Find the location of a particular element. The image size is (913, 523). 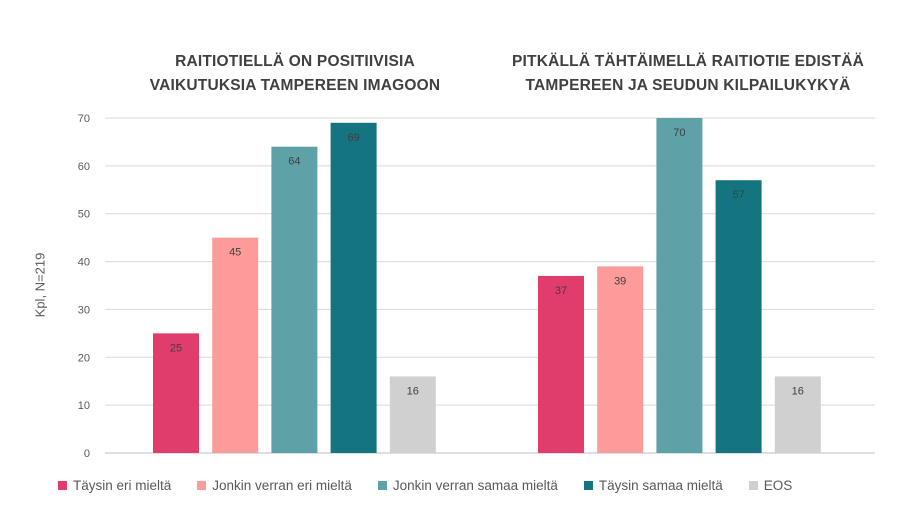

y-tick-label-0: 0 is located at coordinates (87, 454).